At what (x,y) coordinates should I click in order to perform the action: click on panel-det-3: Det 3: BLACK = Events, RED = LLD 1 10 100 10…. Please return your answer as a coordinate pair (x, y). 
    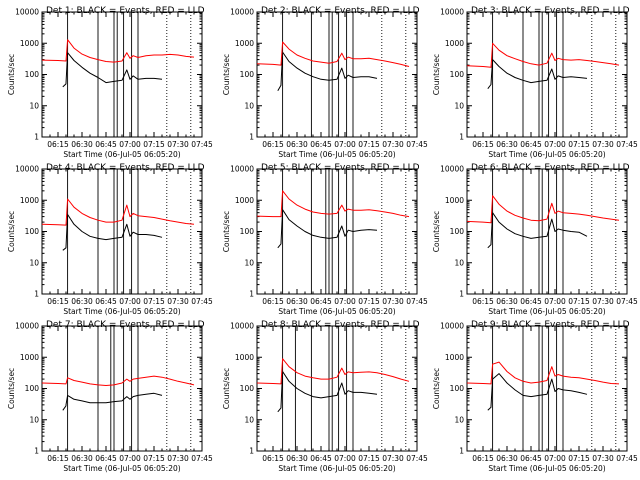
    Looking at the image, I should click on (535, 82).